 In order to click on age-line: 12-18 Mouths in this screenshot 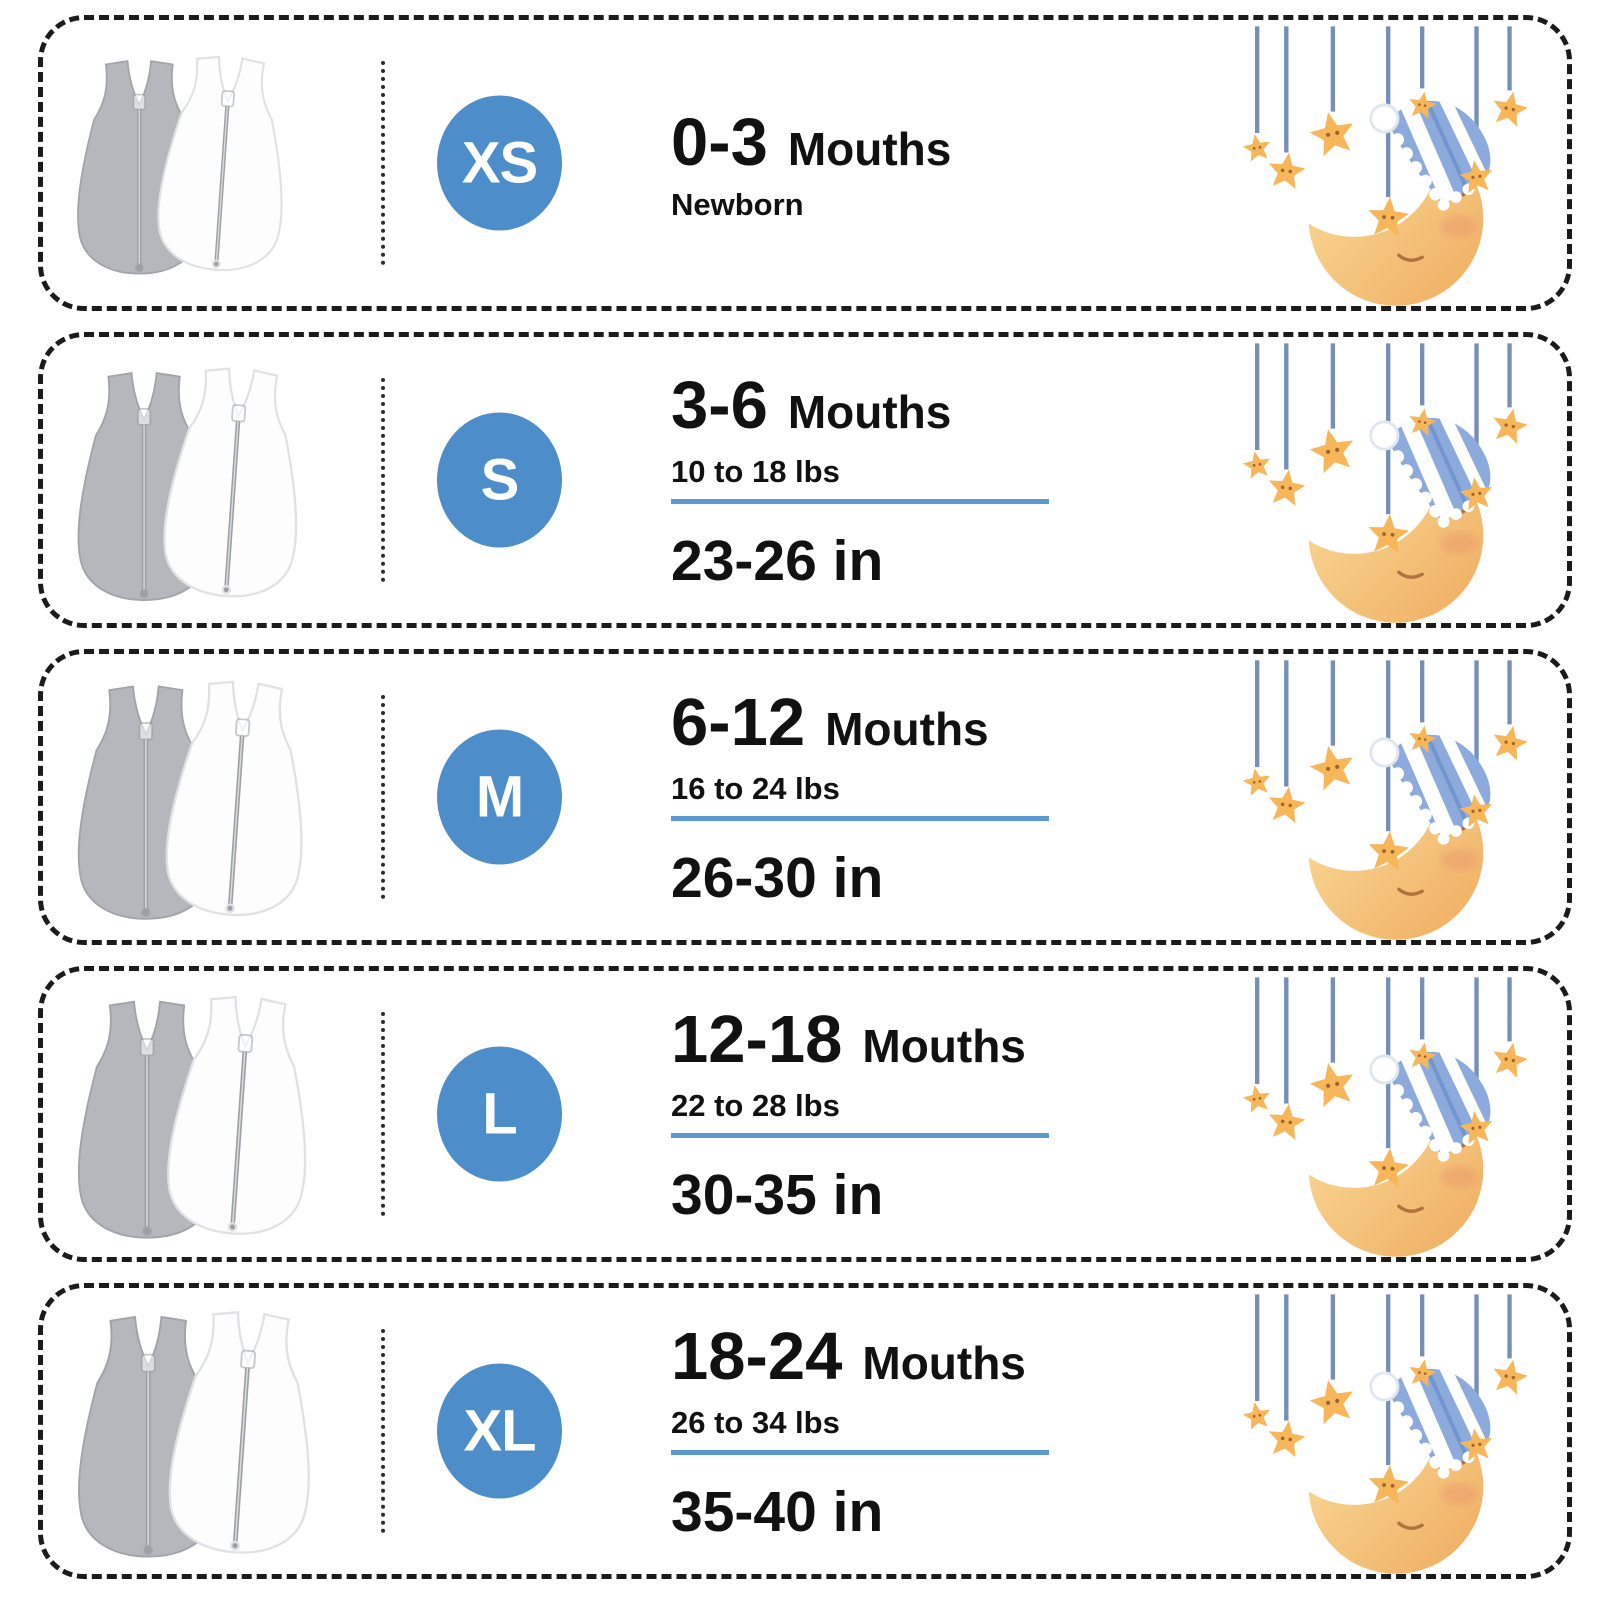, I will do `click(860, 1039)`.